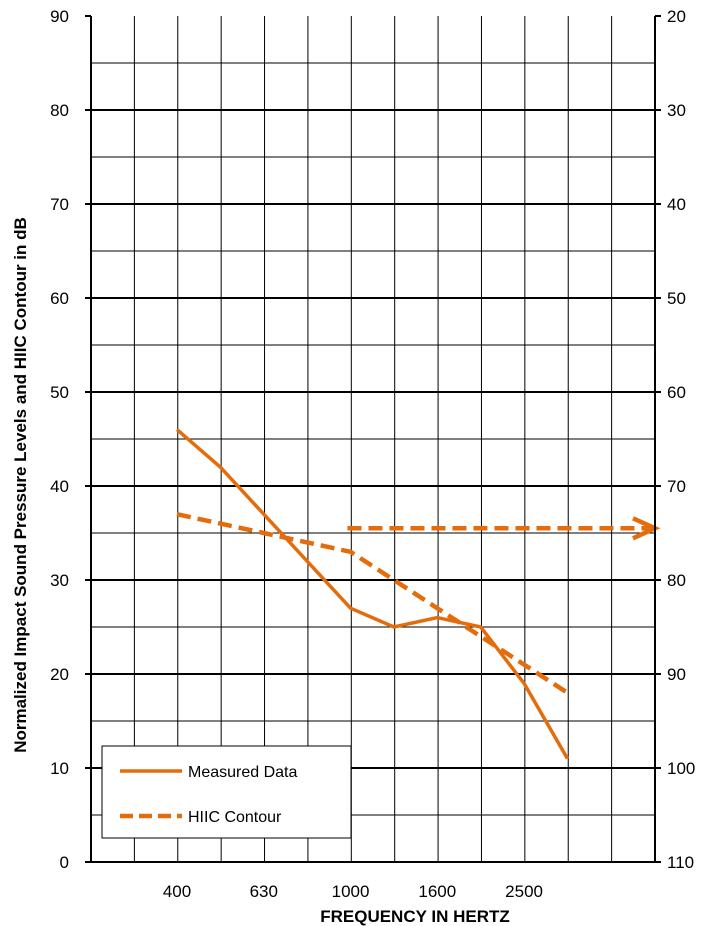 The image size is (708, 926). Describe the element at coordinates (264, 891) in the screenshot. I see `x-tick-label: 630` at that location.